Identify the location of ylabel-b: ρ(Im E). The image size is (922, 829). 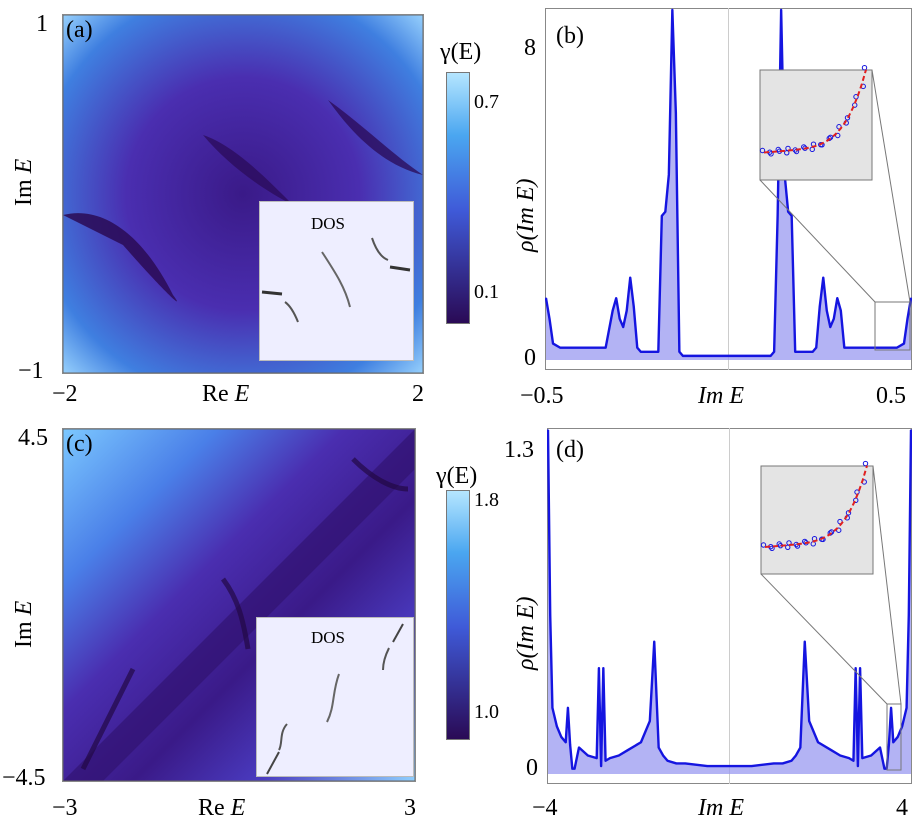
(526, 215).